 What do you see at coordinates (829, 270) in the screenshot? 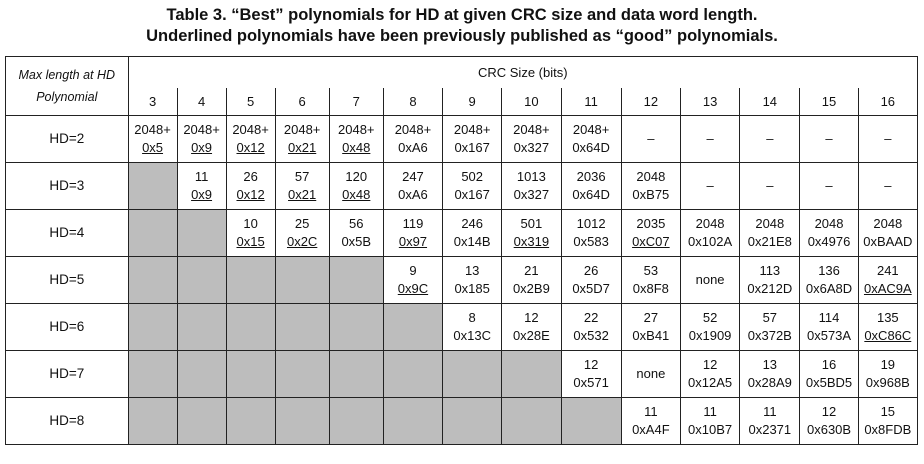
I see `max-length-value: 136` at bounding box center [829, 270].